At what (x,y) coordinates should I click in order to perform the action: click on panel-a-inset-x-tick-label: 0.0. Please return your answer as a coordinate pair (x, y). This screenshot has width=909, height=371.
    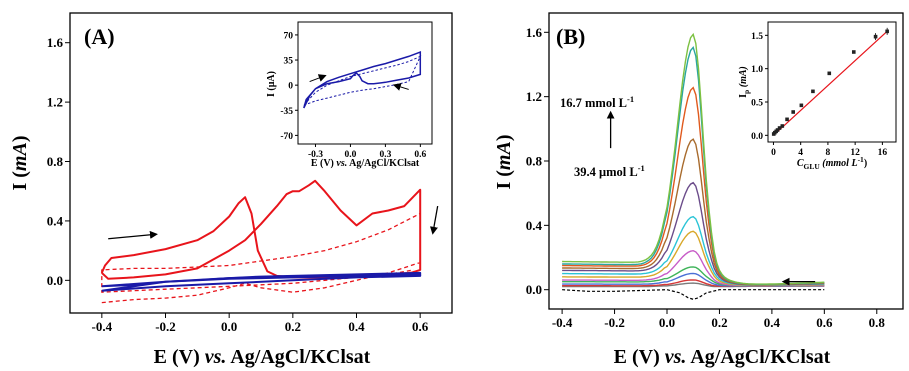
    Looking at the image, I should click on (350, 155).